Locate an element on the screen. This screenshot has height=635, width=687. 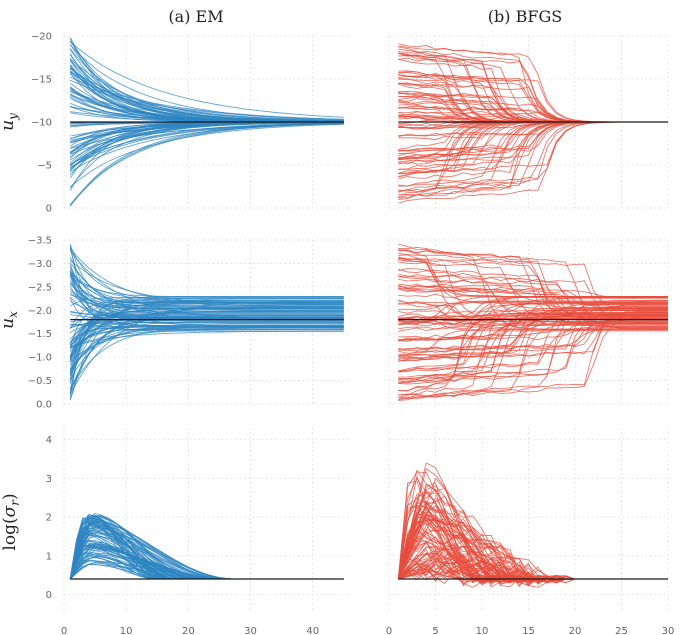
row-label-sigma: σ is located at coordinates (10, 511).